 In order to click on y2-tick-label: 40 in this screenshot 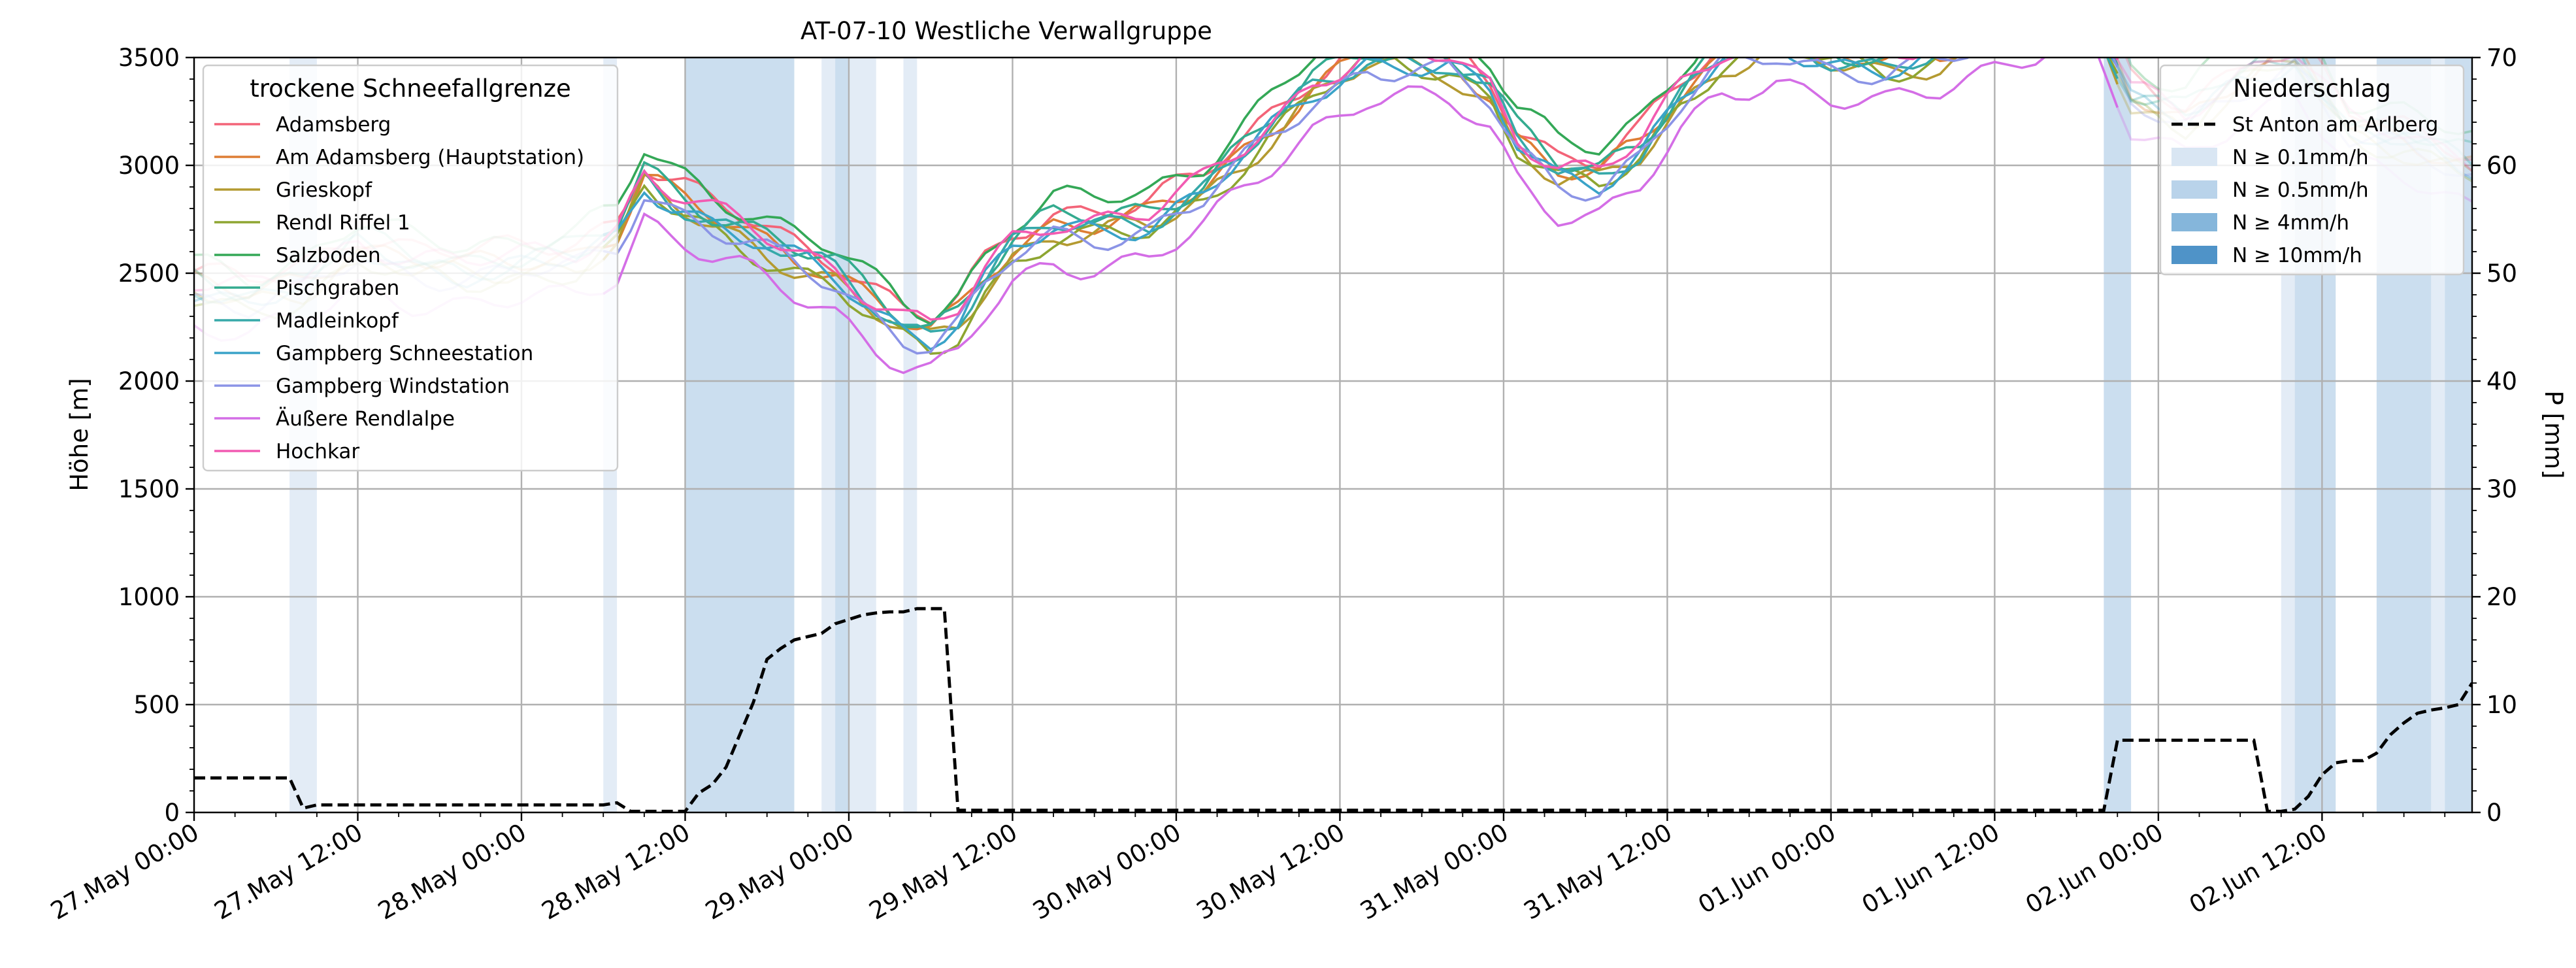, I will do `click(2501, 381)`.